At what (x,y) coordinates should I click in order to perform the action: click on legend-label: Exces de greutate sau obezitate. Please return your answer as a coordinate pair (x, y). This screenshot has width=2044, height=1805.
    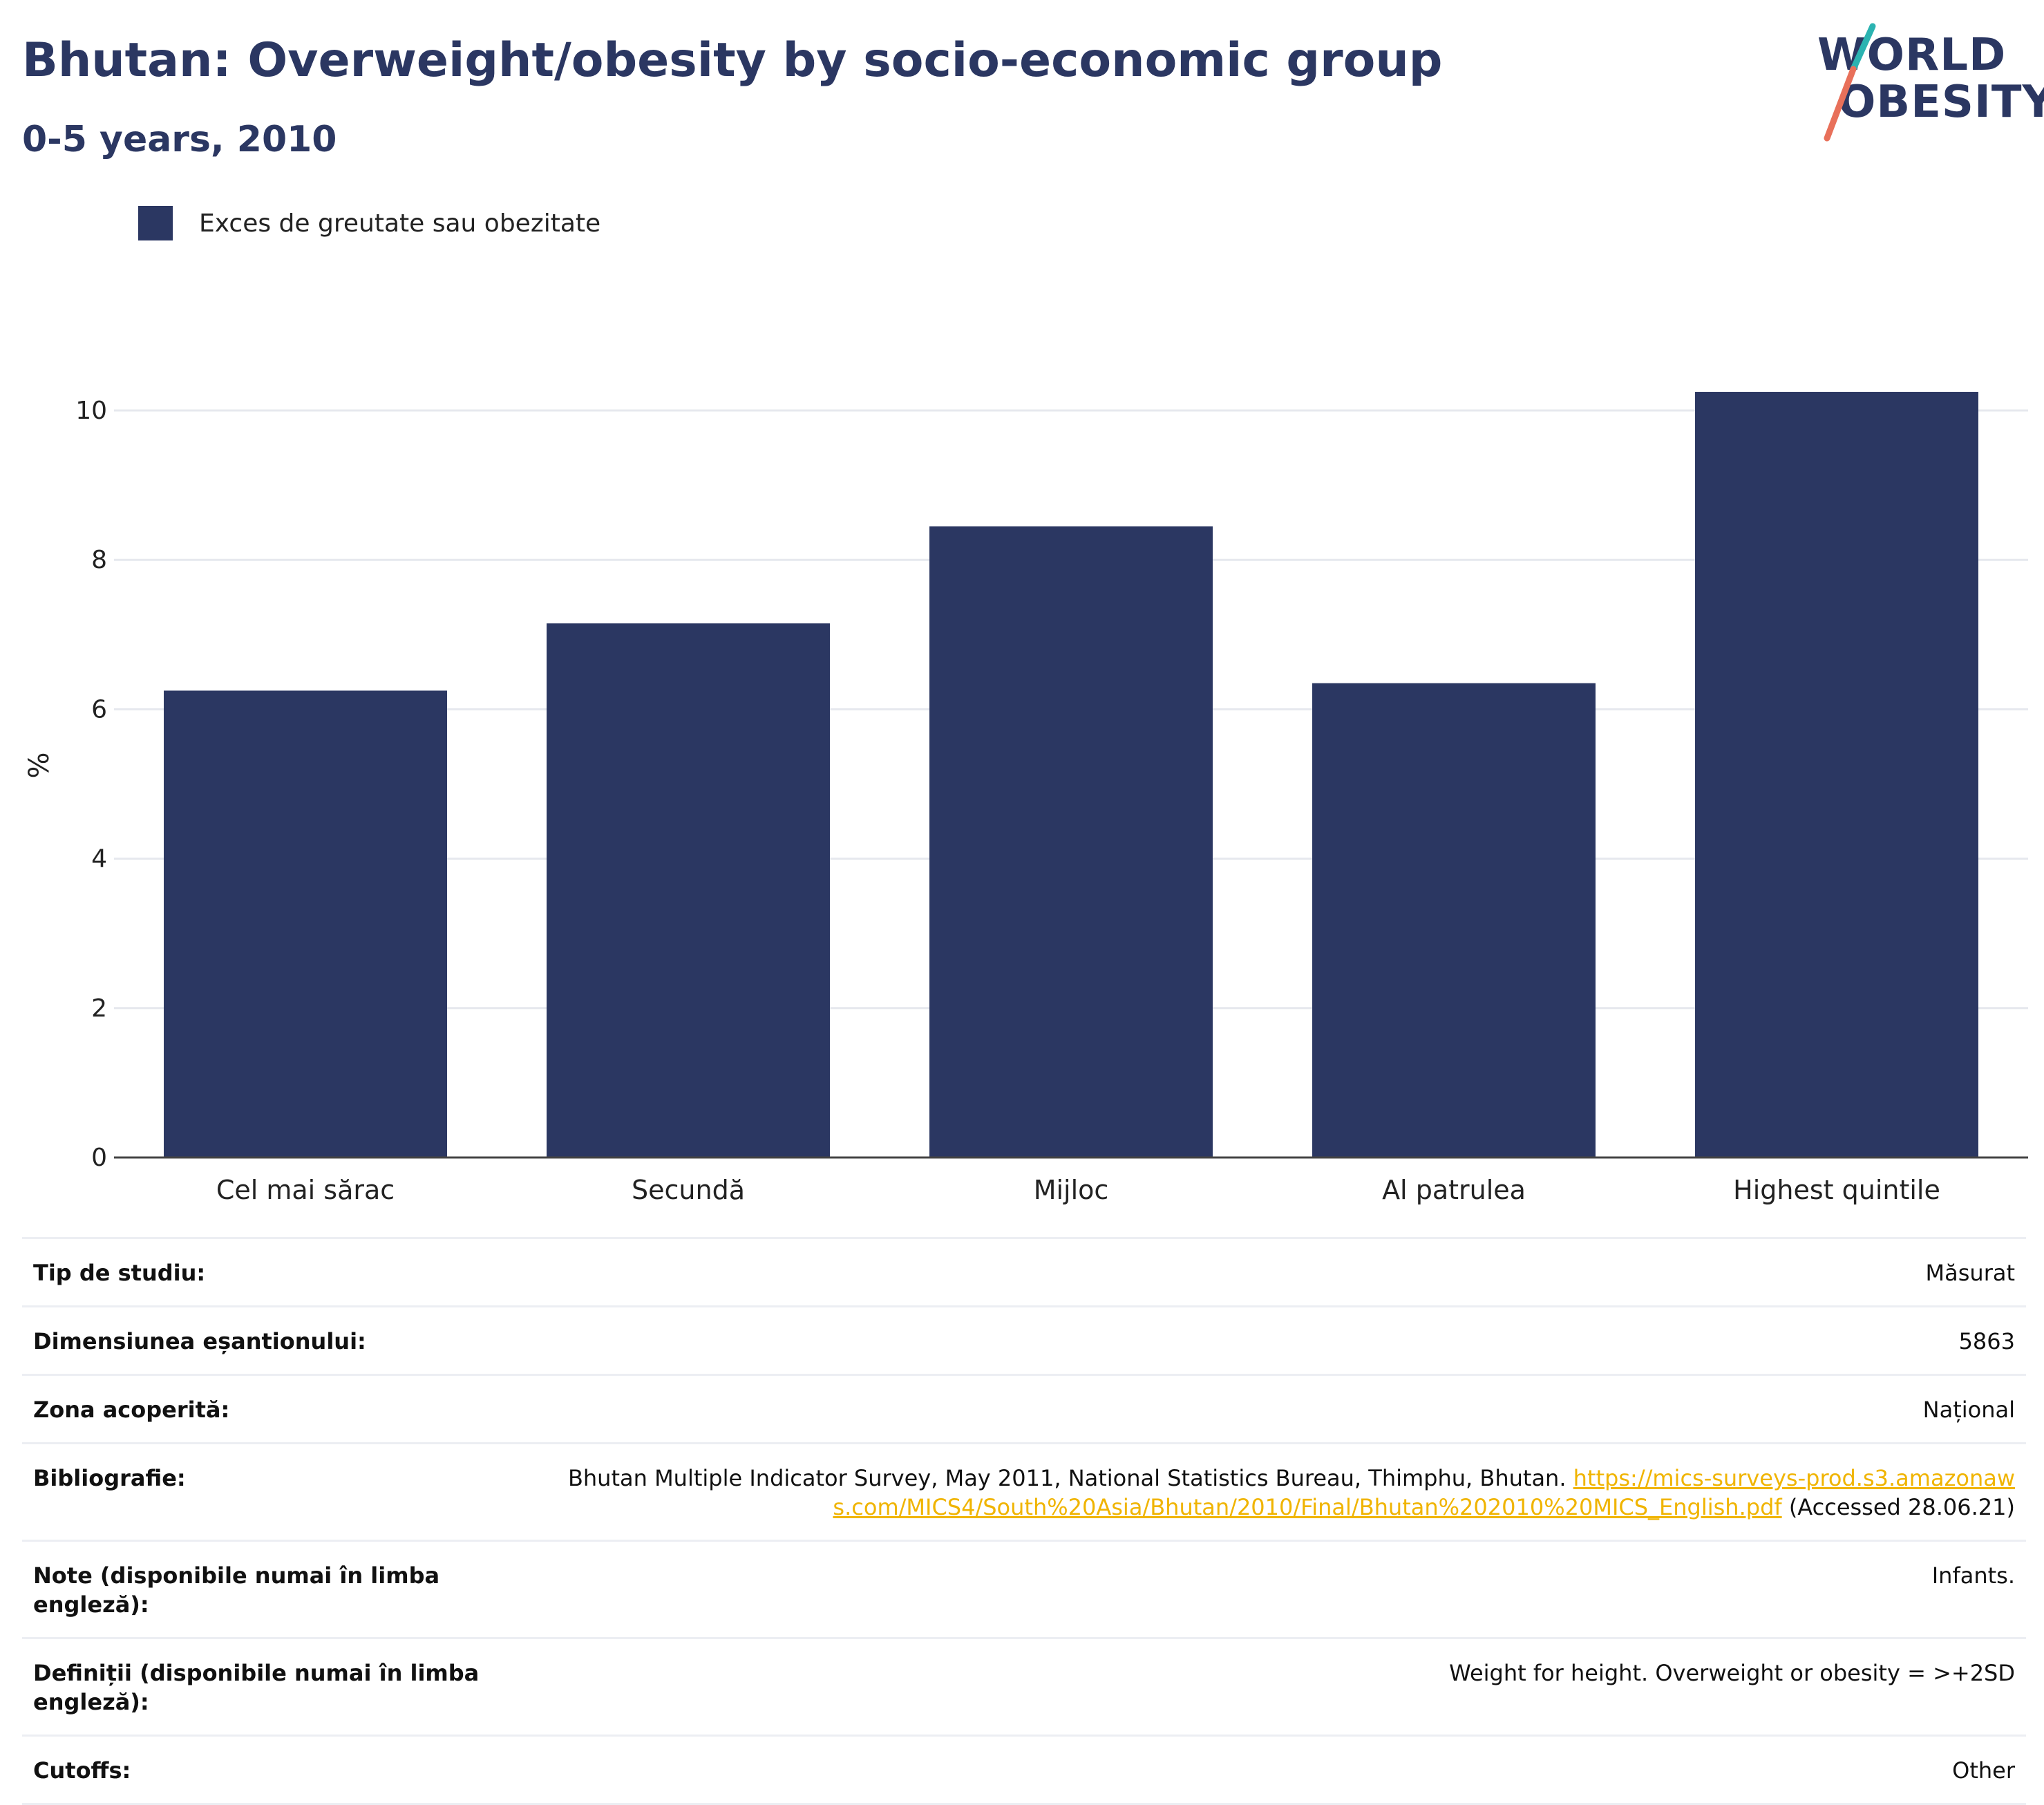
    Looking at the image, I should click on (400, 223).